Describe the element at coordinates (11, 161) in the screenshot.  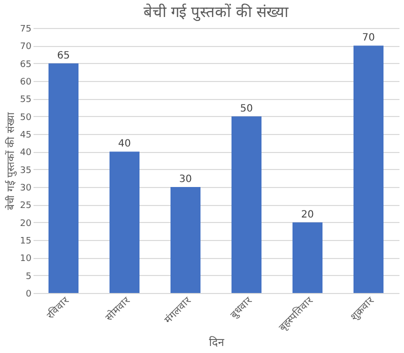
I see `y-axis-title: बेची गई पुस्तकों की संख्या` at that location.